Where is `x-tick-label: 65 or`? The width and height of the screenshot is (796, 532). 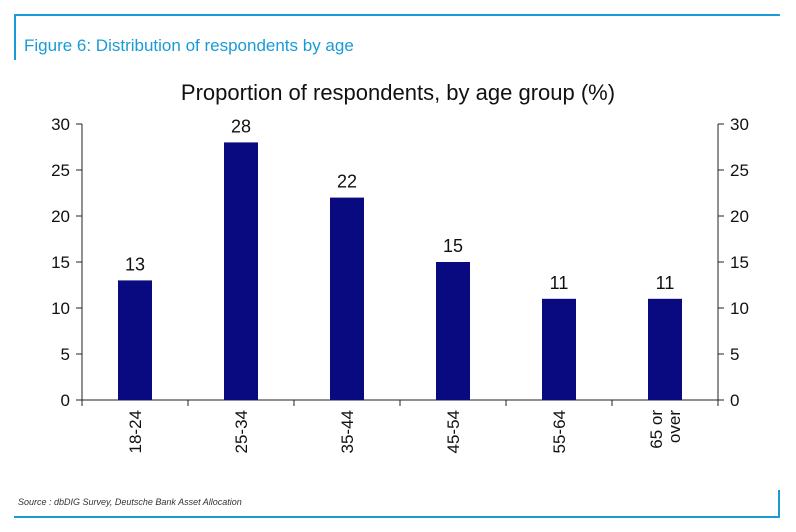 x-tick-label: 65 or is located at coordinates (656, 429).